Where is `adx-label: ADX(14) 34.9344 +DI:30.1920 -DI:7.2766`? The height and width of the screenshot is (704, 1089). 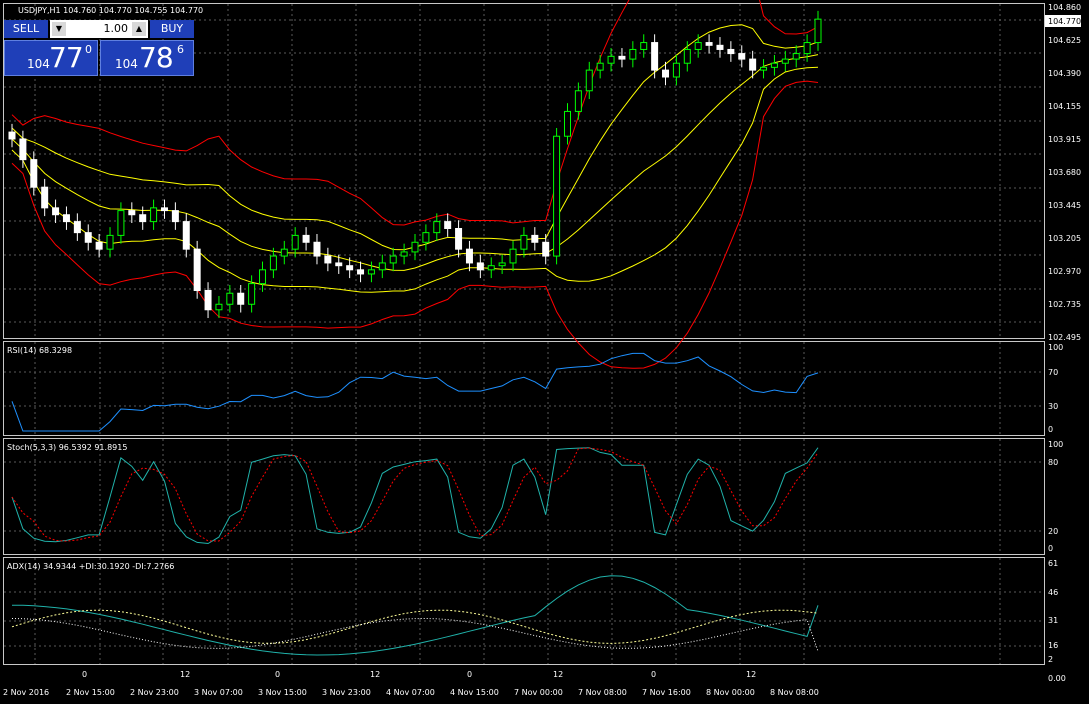 adx-label: ADX(14) 34.9344 +DI:30.1920 -DI:7.2766 is located at coordinates (90, 566).